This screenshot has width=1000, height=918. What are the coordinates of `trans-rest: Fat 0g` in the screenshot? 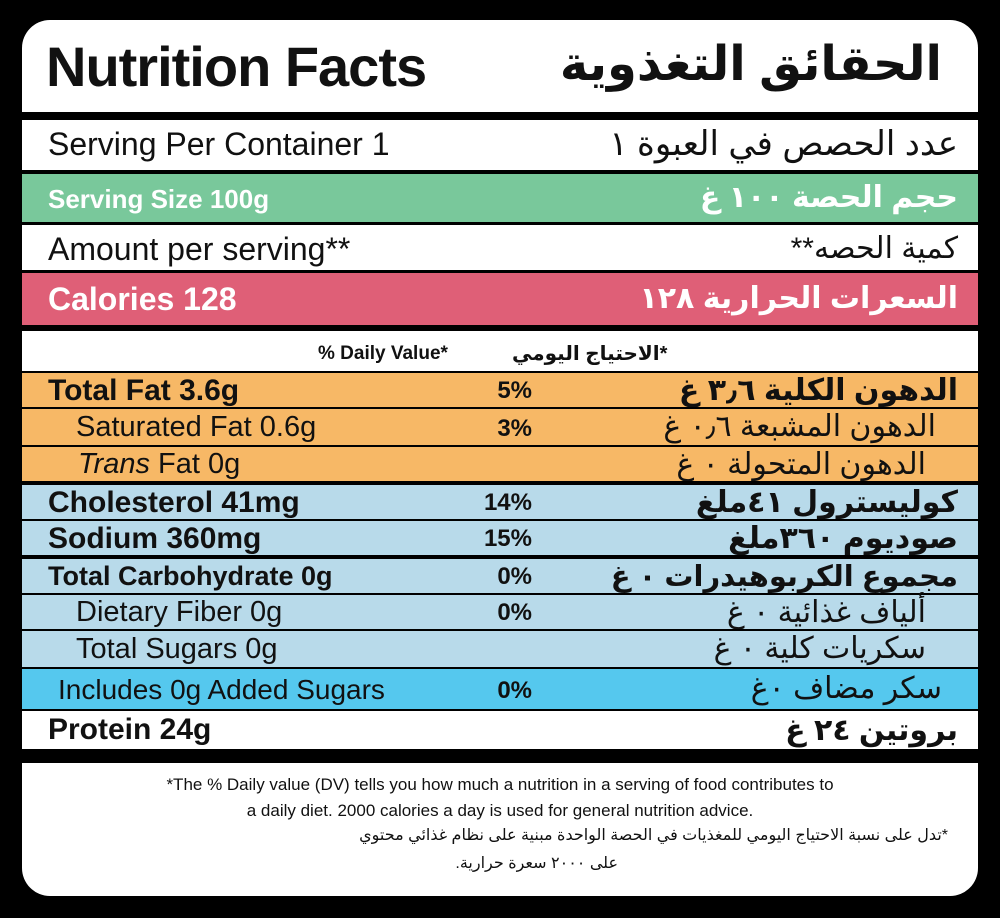 It's located at (195, 464).